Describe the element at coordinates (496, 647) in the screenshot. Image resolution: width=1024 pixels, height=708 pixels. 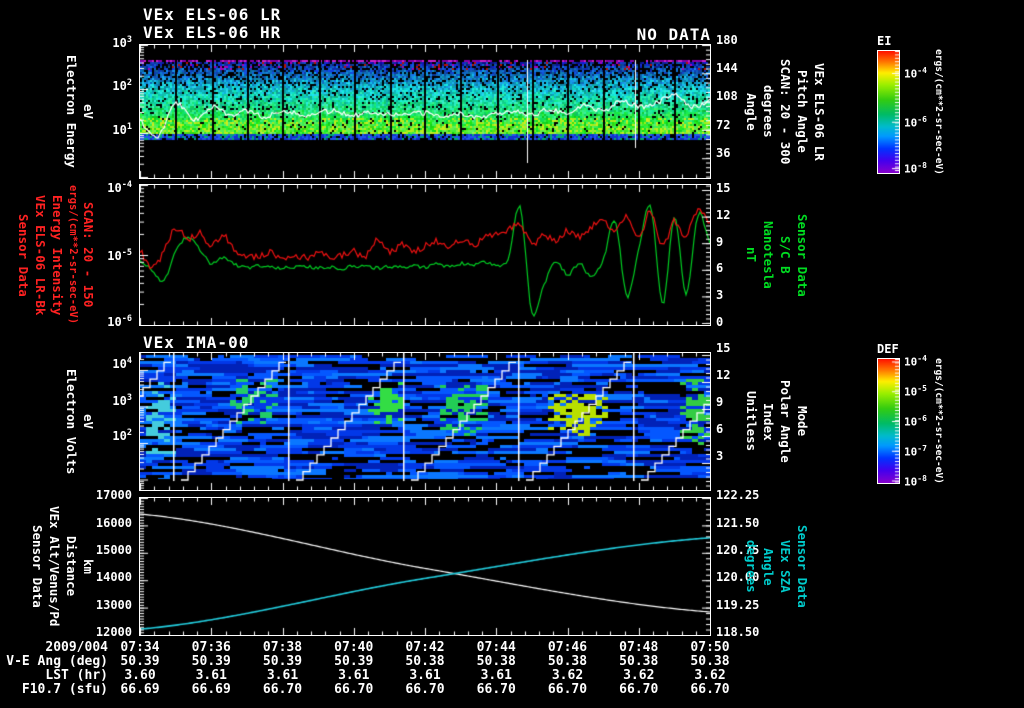
I see `table-cell: 07:44` at that location.